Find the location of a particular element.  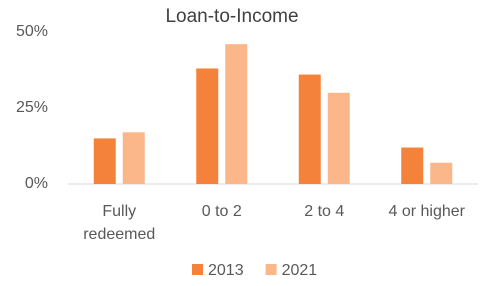

chart-title: Loan-to-Income is located at coordinates (231, 16).